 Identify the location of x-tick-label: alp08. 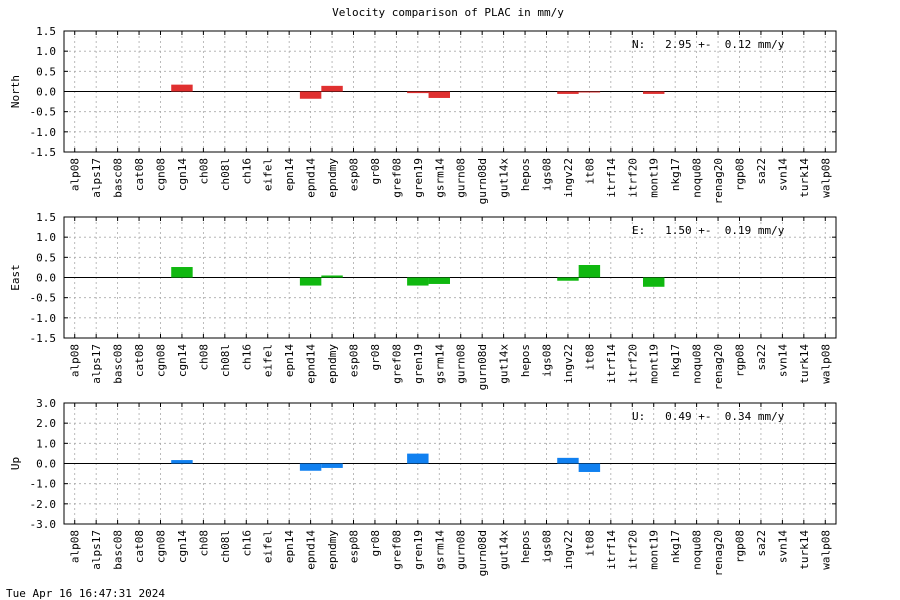
(75, 546).